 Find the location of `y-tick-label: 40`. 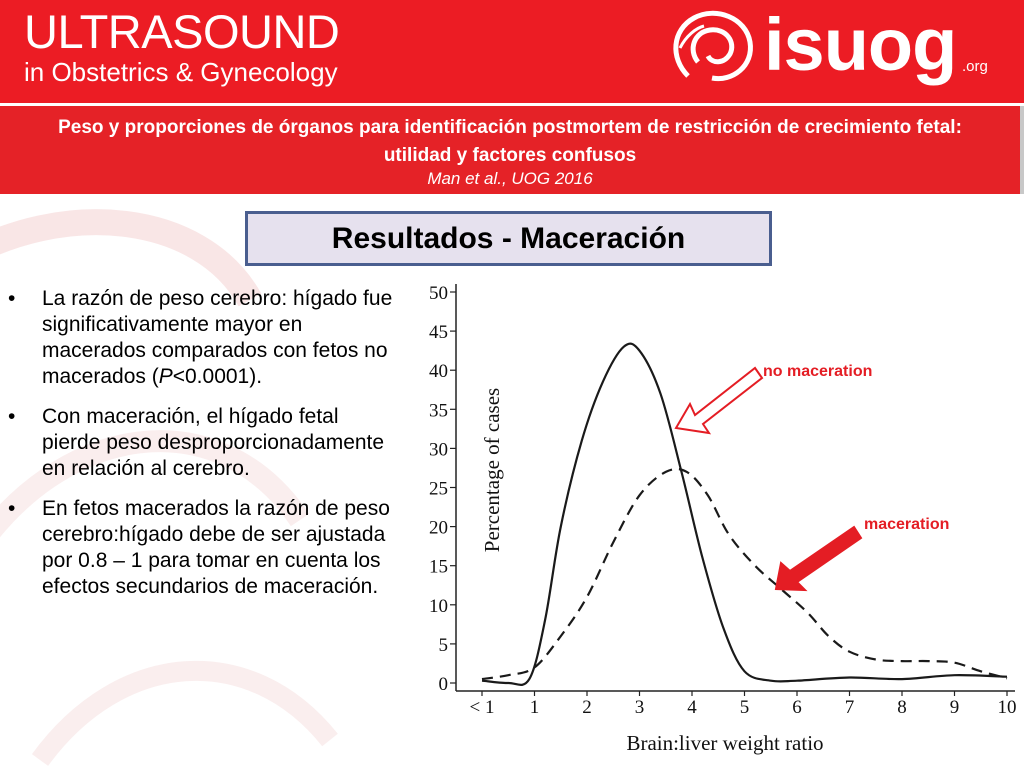

y-tick-label: 40 is located at coordinates (438, 371).